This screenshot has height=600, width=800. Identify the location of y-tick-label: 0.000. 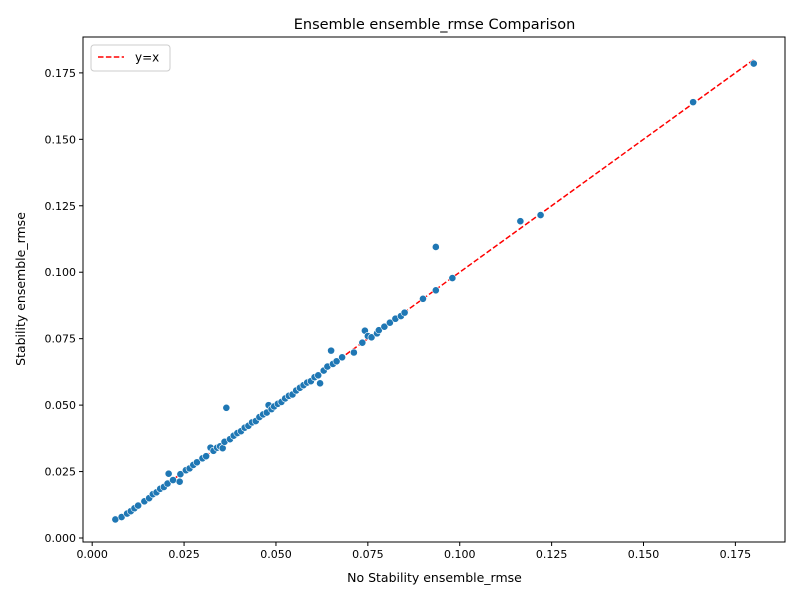
(61, 538).